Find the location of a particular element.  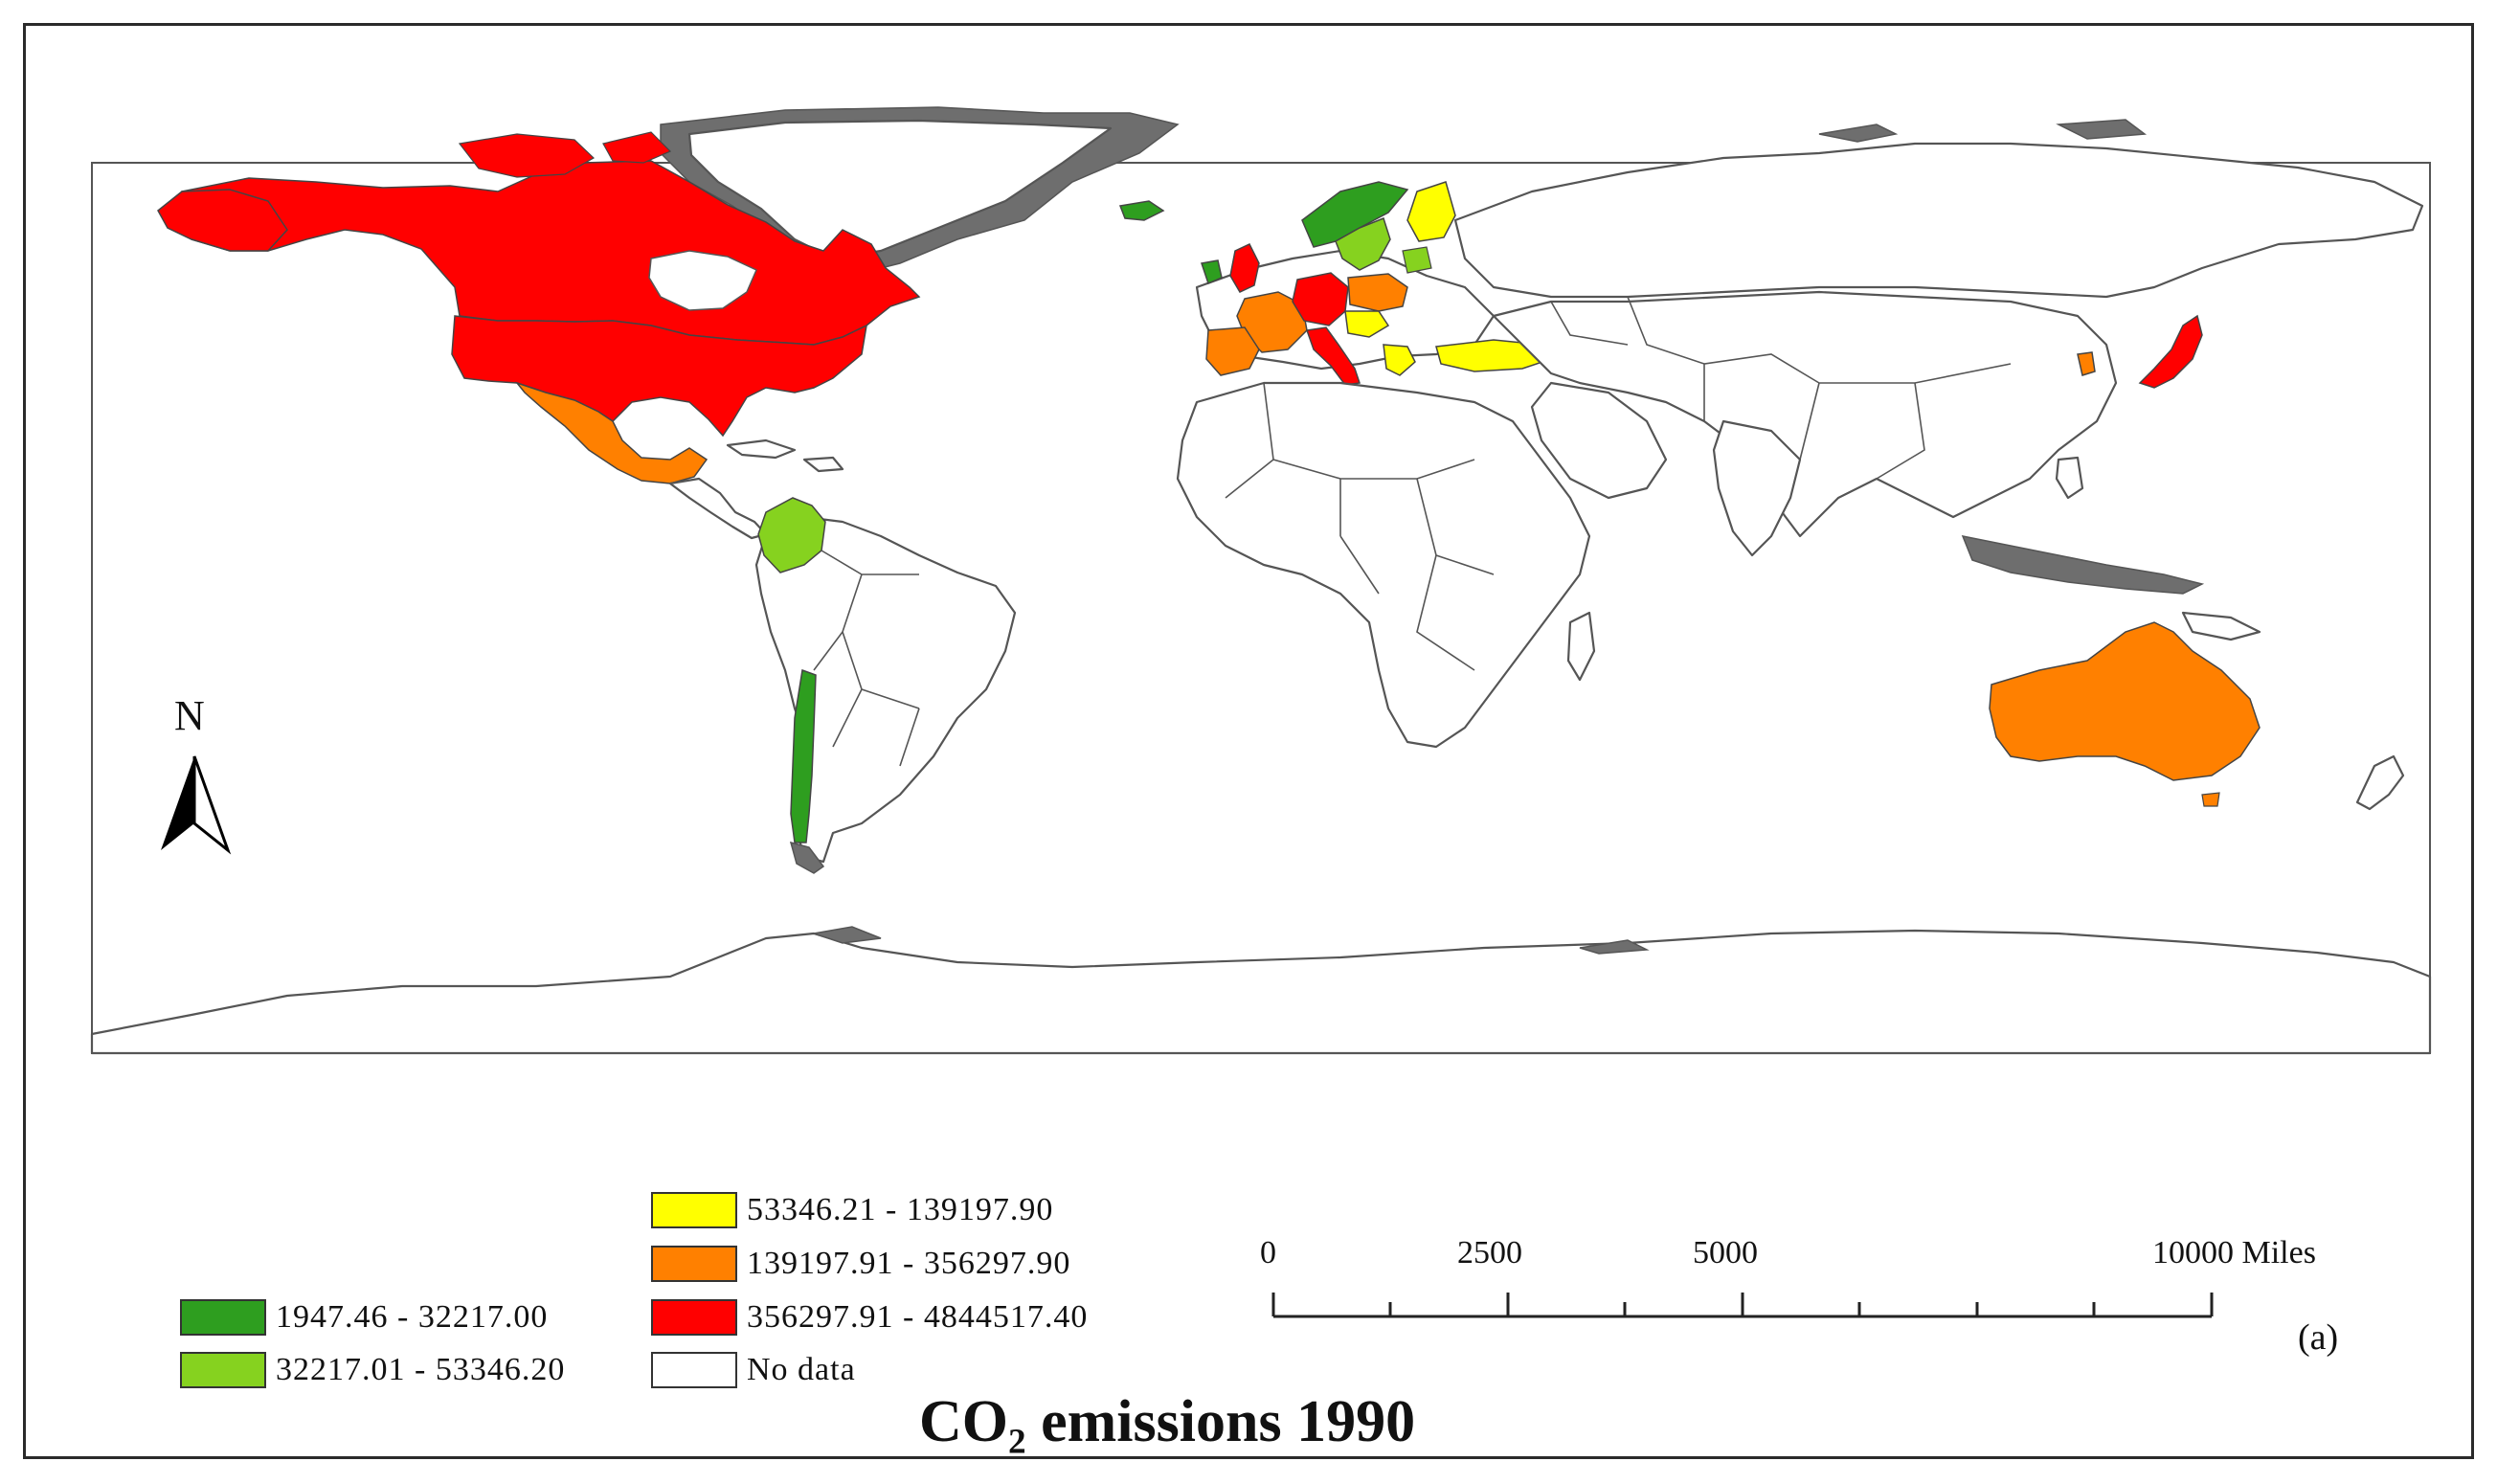

ireland is located at coordinates (1212, 272).